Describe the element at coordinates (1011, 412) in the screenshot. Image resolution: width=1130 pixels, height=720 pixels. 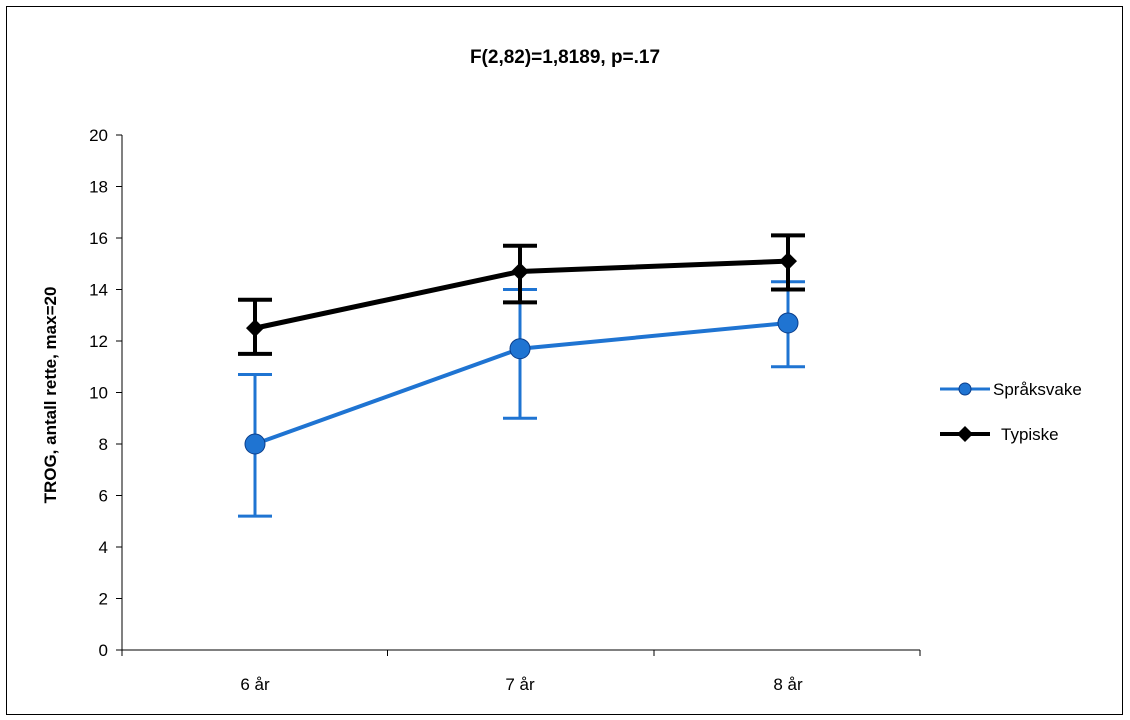
I see `legend: Språksvake Typiske` at that location.